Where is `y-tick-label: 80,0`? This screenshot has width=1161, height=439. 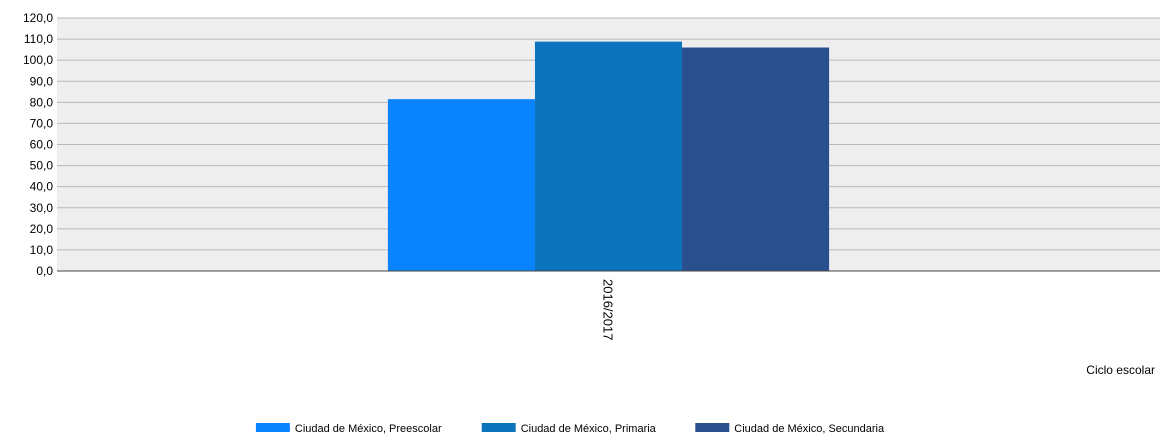 y-tick-label: 80,0 is located at coordinates (42, 102).